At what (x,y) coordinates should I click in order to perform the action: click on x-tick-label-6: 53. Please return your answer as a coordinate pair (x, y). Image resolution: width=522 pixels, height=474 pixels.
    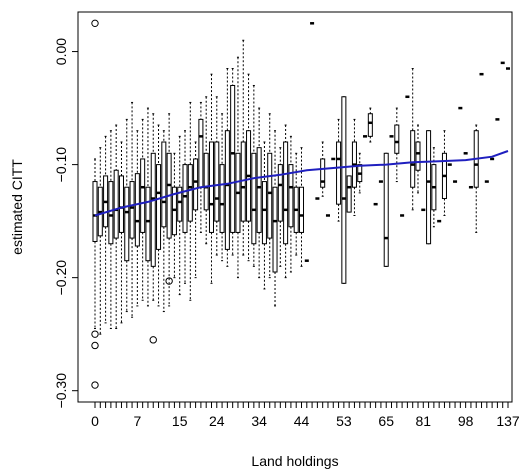
    Looking at the image, I should click on (344, 421).